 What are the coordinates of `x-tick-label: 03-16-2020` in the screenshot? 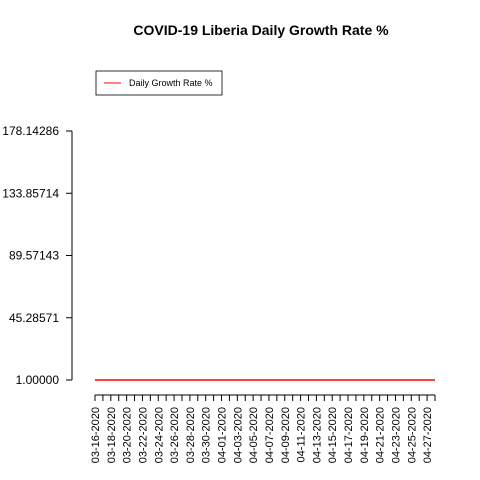 It's located at (96, 435).